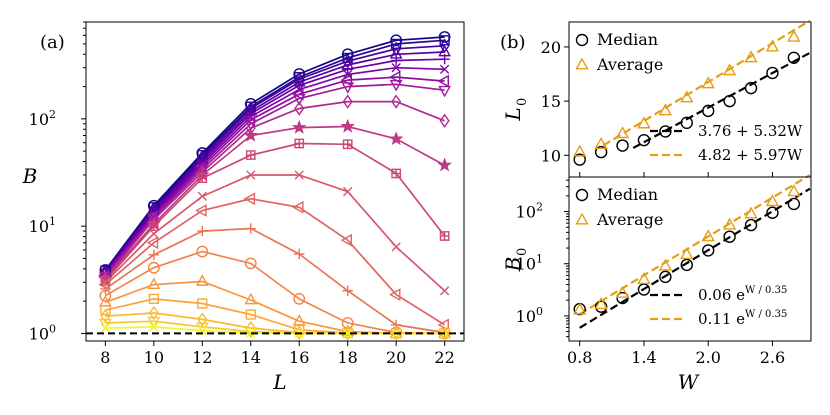  Describe the element at coordinates (627, 39) in the screenshot. I see `legend-label-median: Median` at that location.